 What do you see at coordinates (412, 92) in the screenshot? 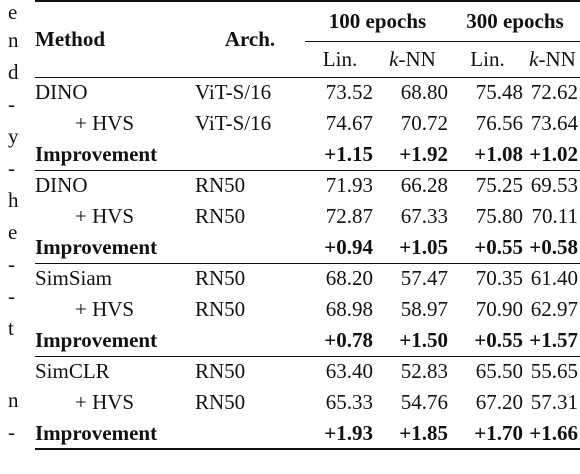
I see `value-knn-100: 68.80` at bounding box center [412, 92].